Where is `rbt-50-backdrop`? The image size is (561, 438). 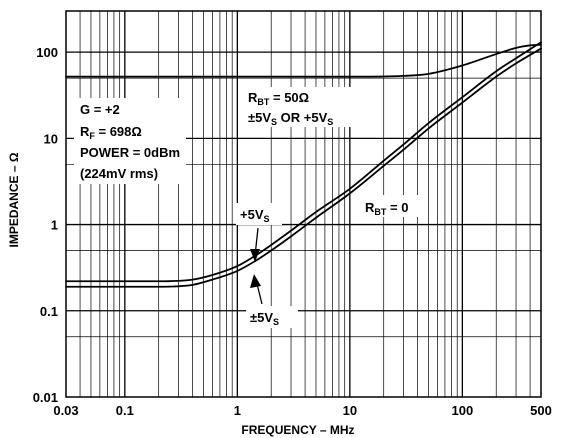
rbt-50-backdrop is located at coordinates (307, 107).